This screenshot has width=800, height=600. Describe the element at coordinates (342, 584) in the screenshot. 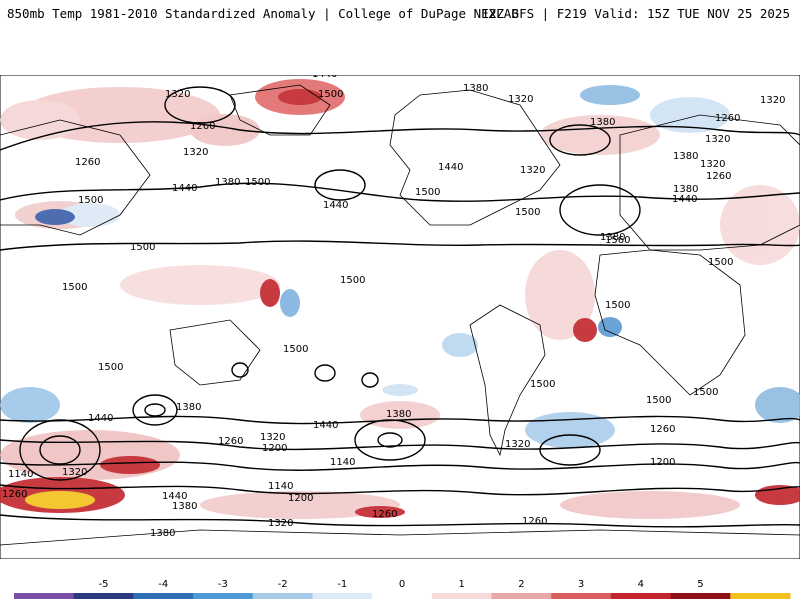

I see `colorbar-tick-label: -1` at that location.